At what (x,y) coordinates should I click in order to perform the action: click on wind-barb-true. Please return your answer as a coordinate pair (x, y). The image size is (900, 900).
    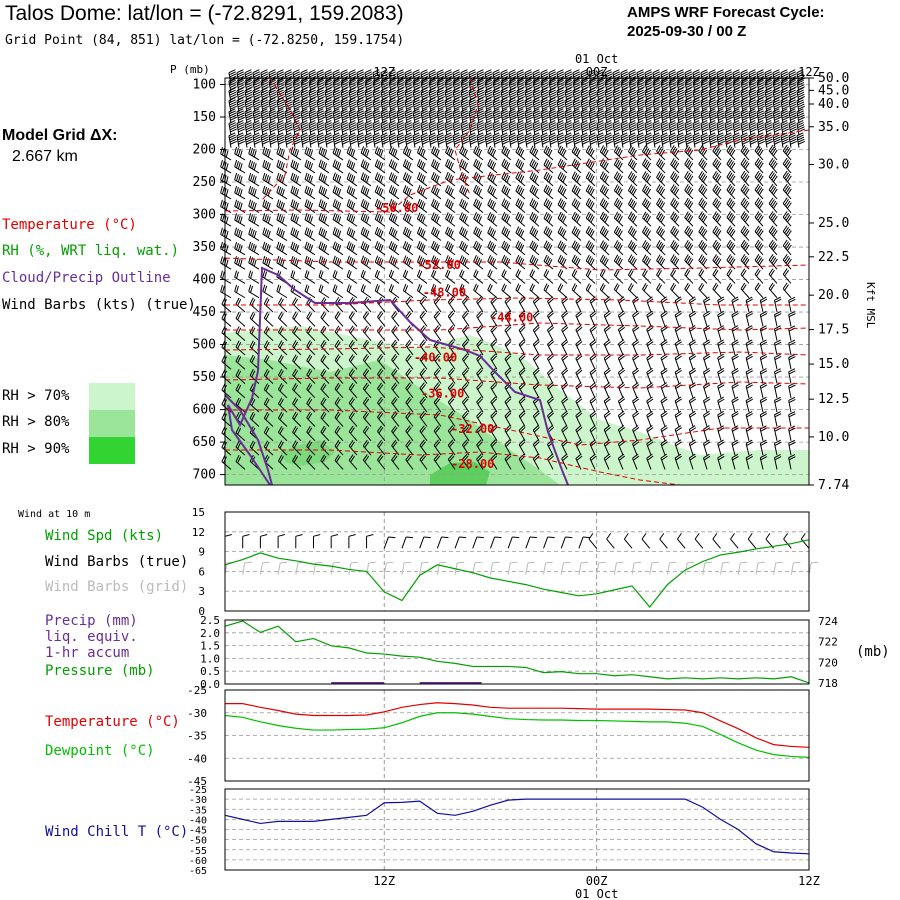
    Looking at the image, I should click on (513, 542).